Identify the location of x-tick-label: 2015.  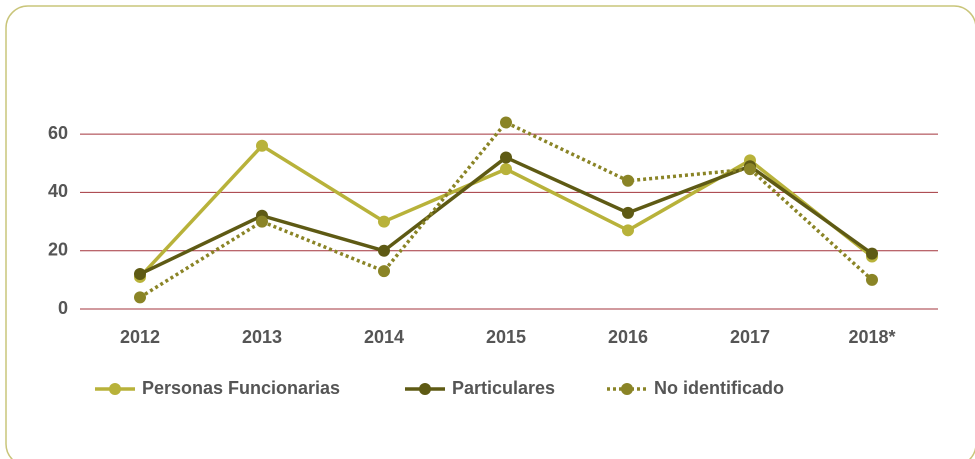
(506, 337).